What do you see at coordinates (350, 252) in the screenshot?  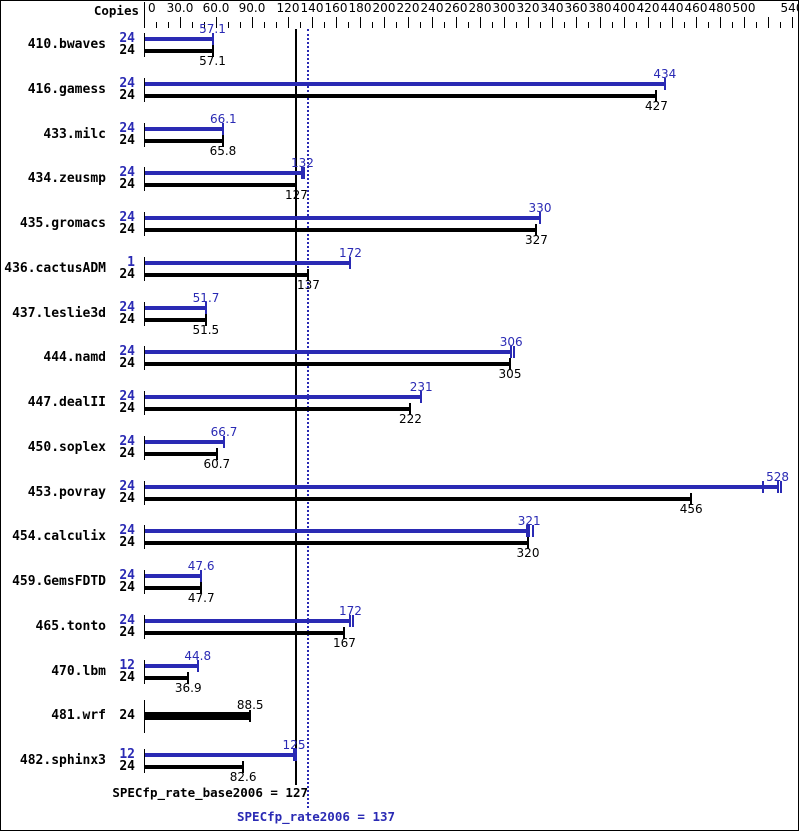 I see `peak-value-label: 172` at bounding box center [350, 252].